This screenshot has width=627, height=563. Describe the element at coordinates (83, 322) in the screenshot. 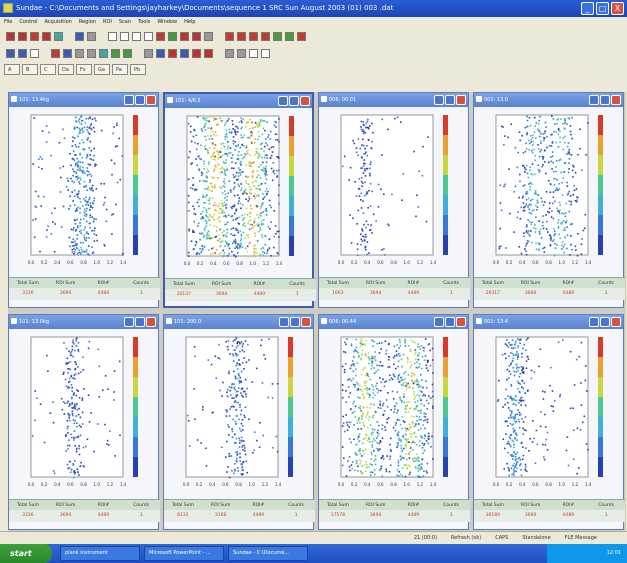

I see `panel-title-bar: 101: 13.0kg` at that location.